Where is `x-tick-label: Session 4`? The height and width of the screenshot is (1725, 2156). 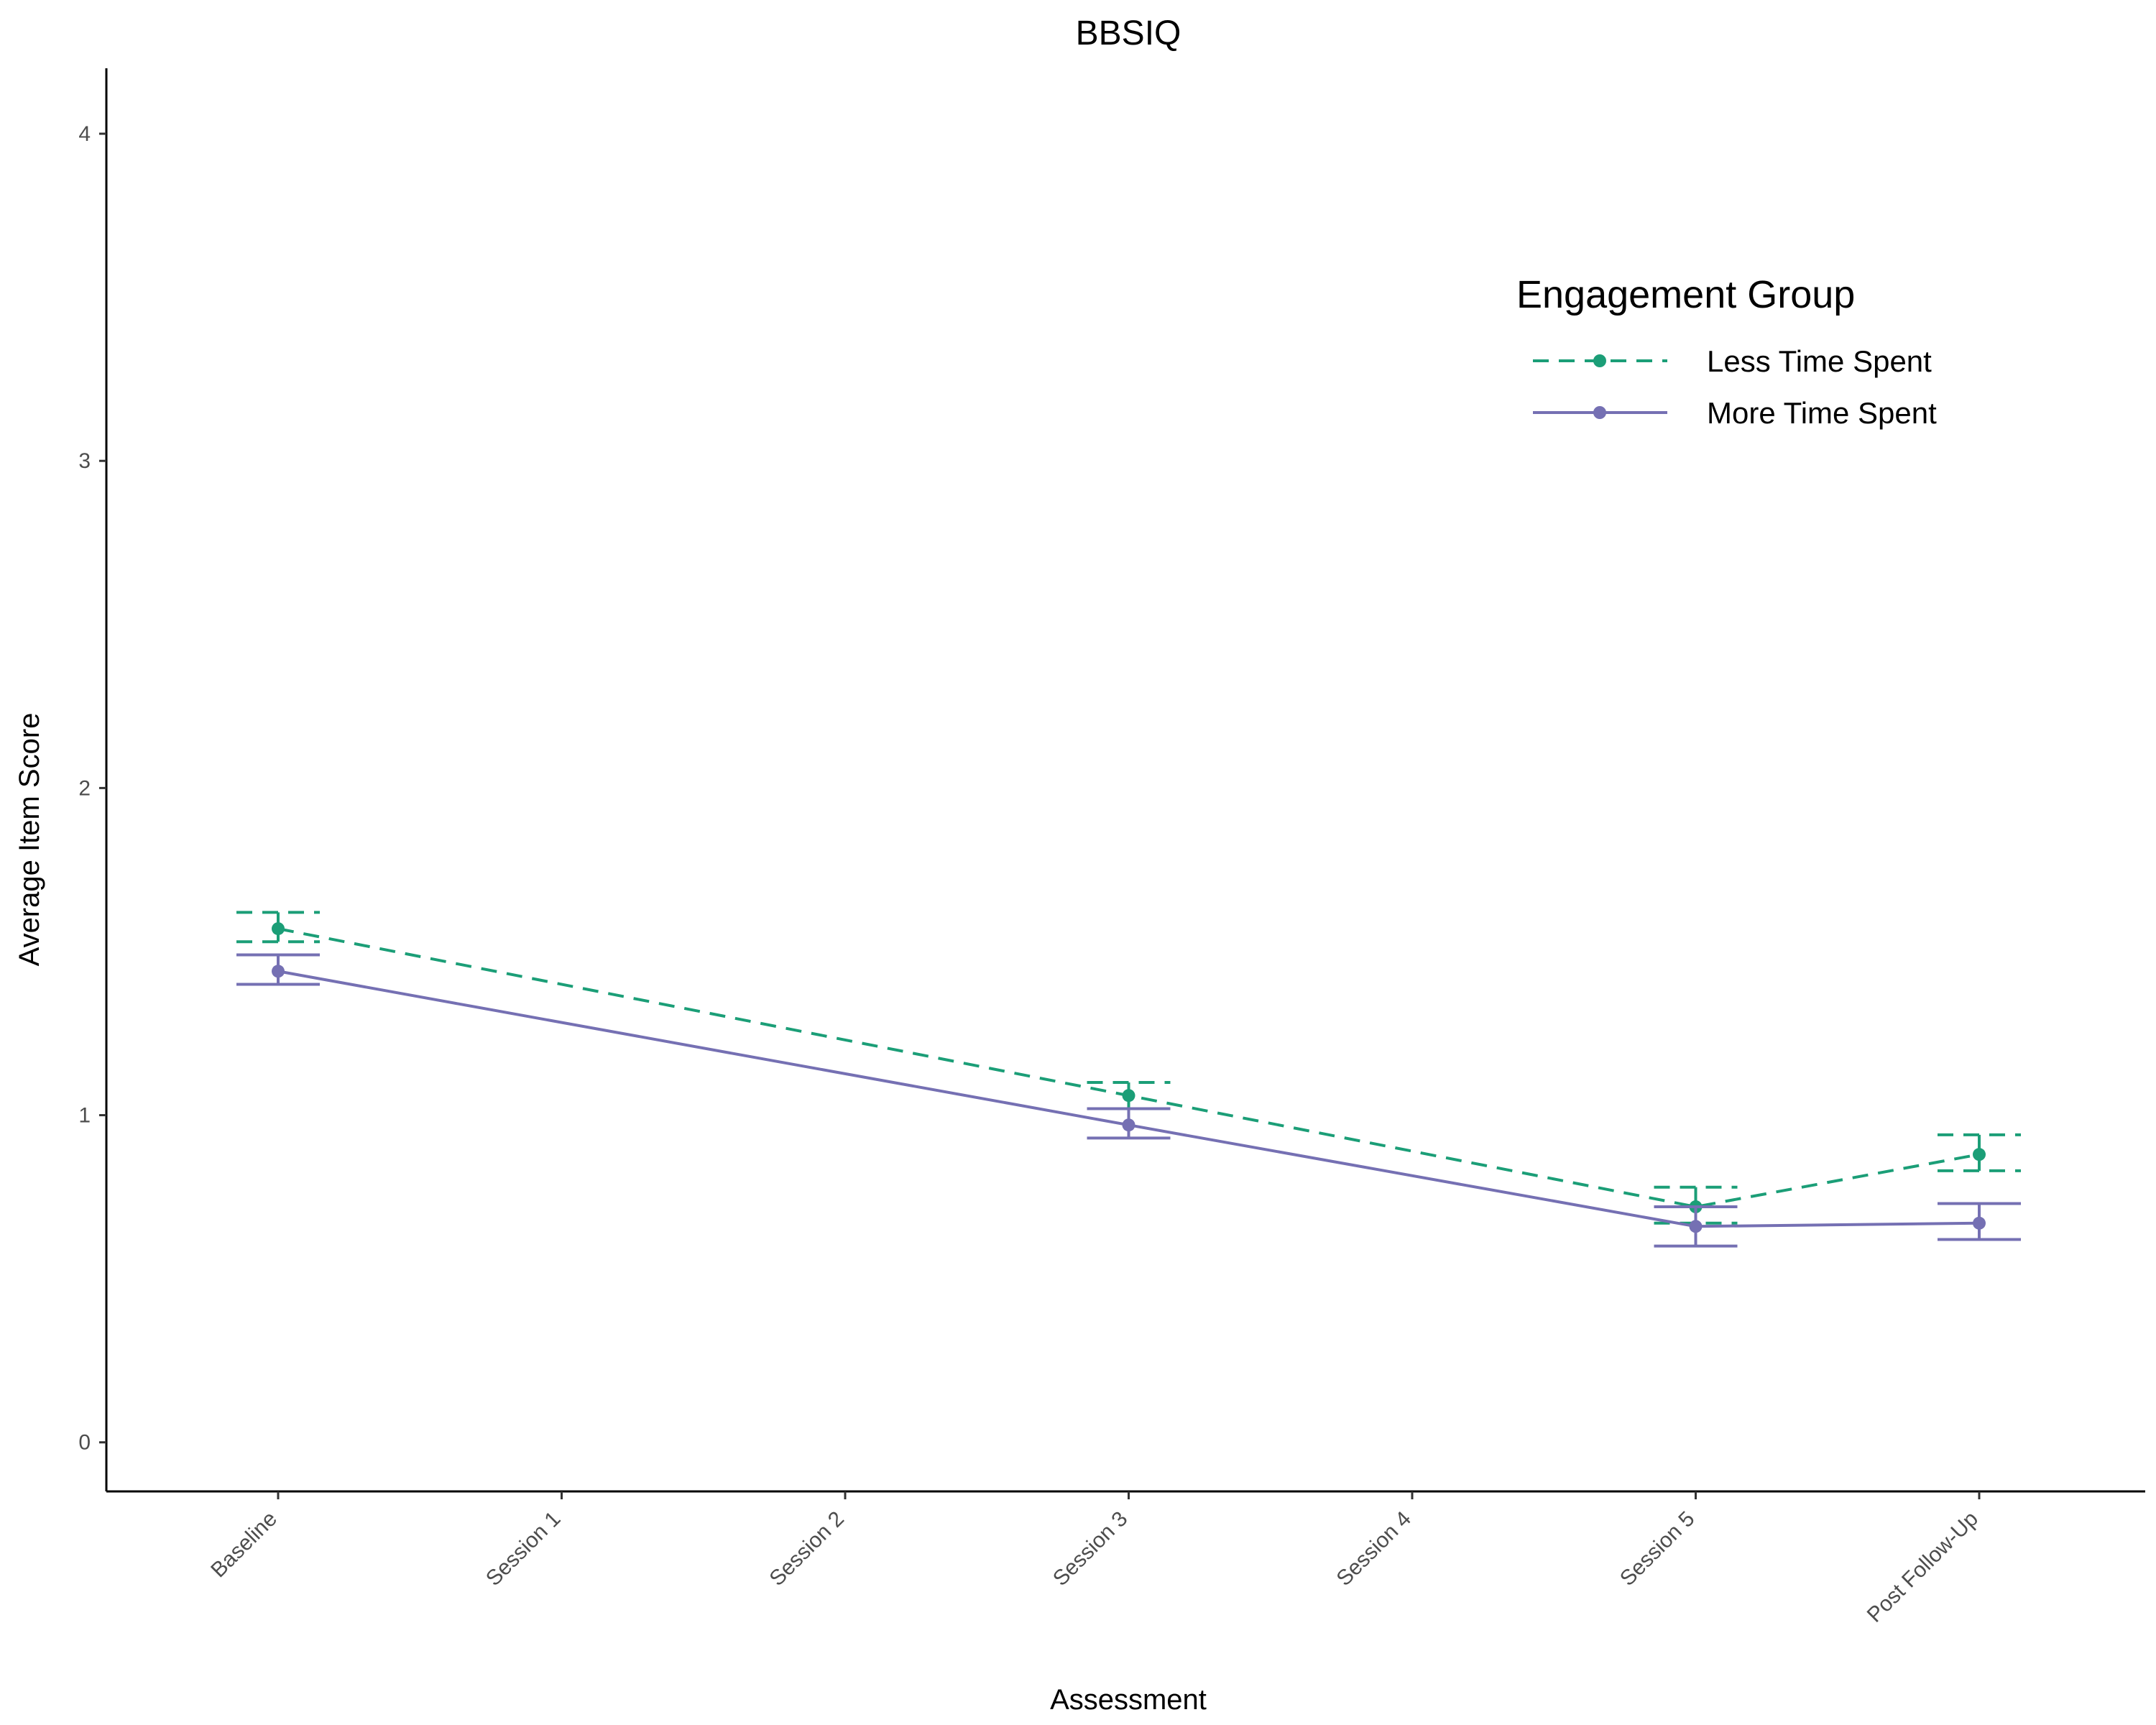
x-tick-label: Session 4 is located at coordinates (1373, 1549).